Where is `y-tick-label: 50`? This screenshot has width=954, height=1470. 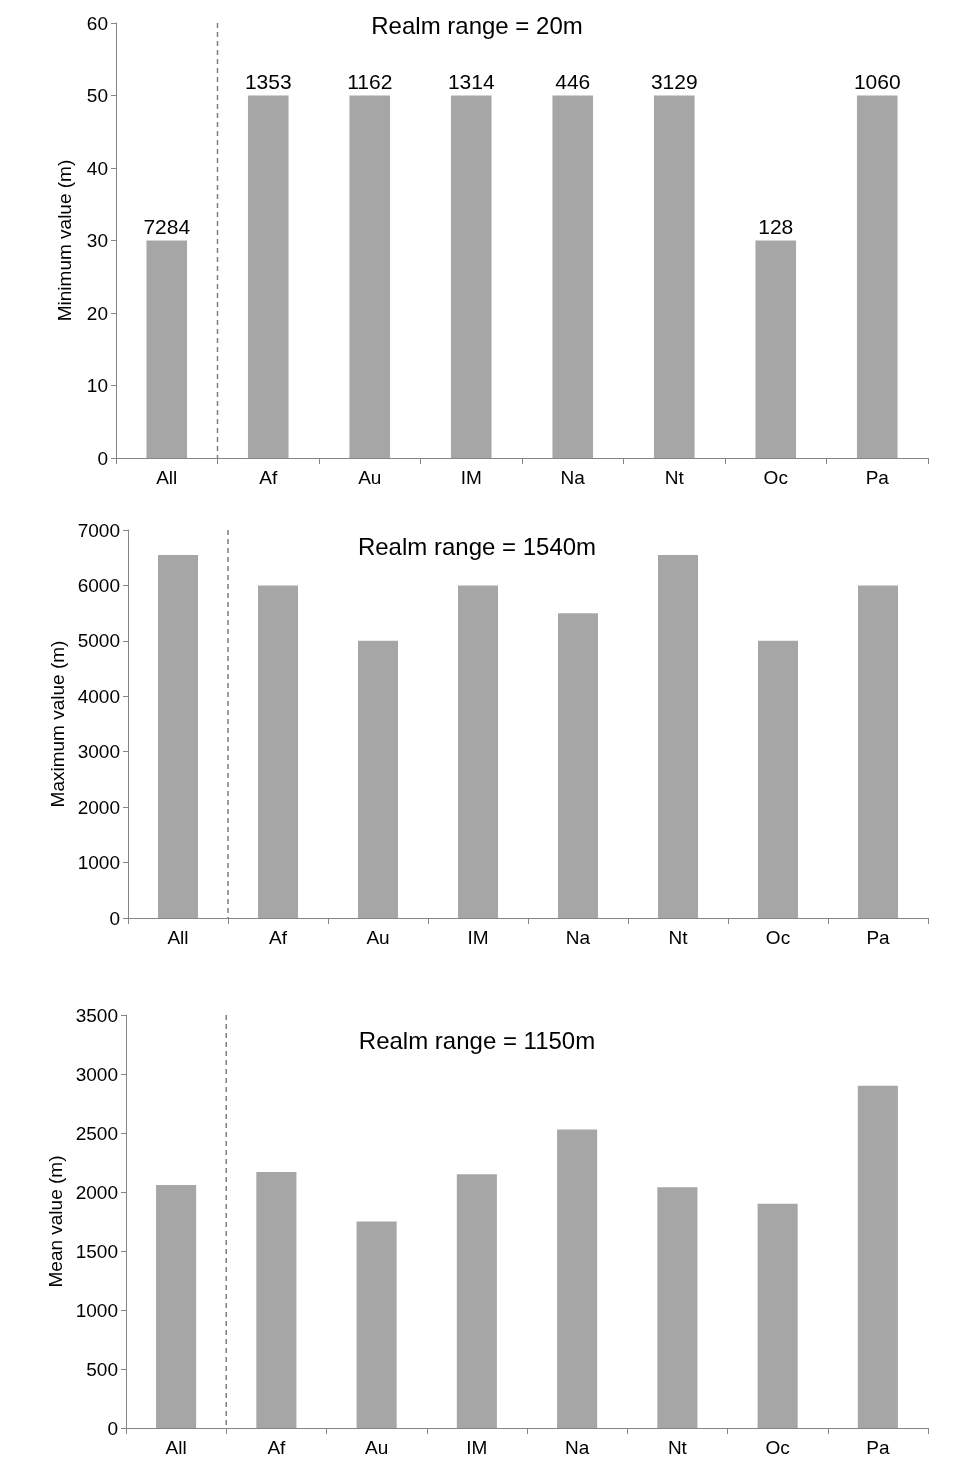
y-tick-label: 50 is located at coordinates (97, 95).